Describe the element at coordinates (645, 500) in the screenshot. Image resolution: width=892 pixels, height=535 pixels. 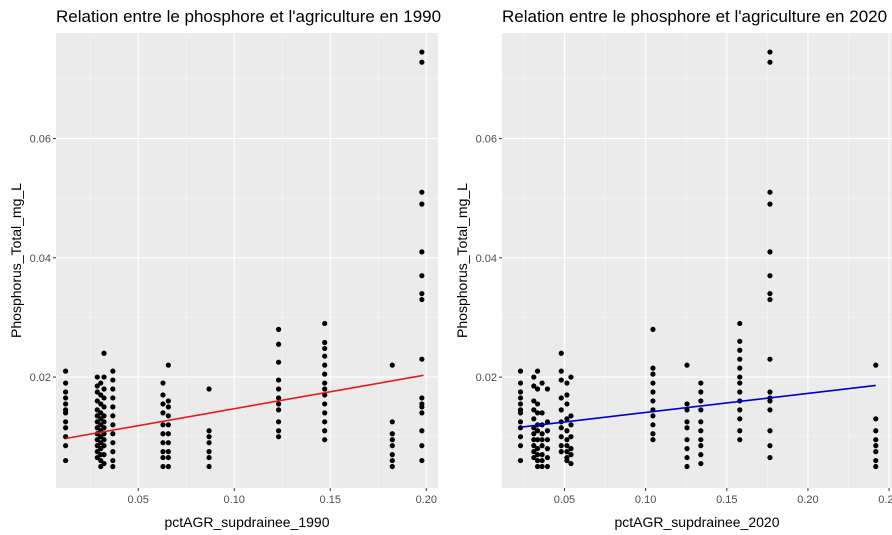
I see `chart-1-x-tick-label-1: 0.10` at that location.